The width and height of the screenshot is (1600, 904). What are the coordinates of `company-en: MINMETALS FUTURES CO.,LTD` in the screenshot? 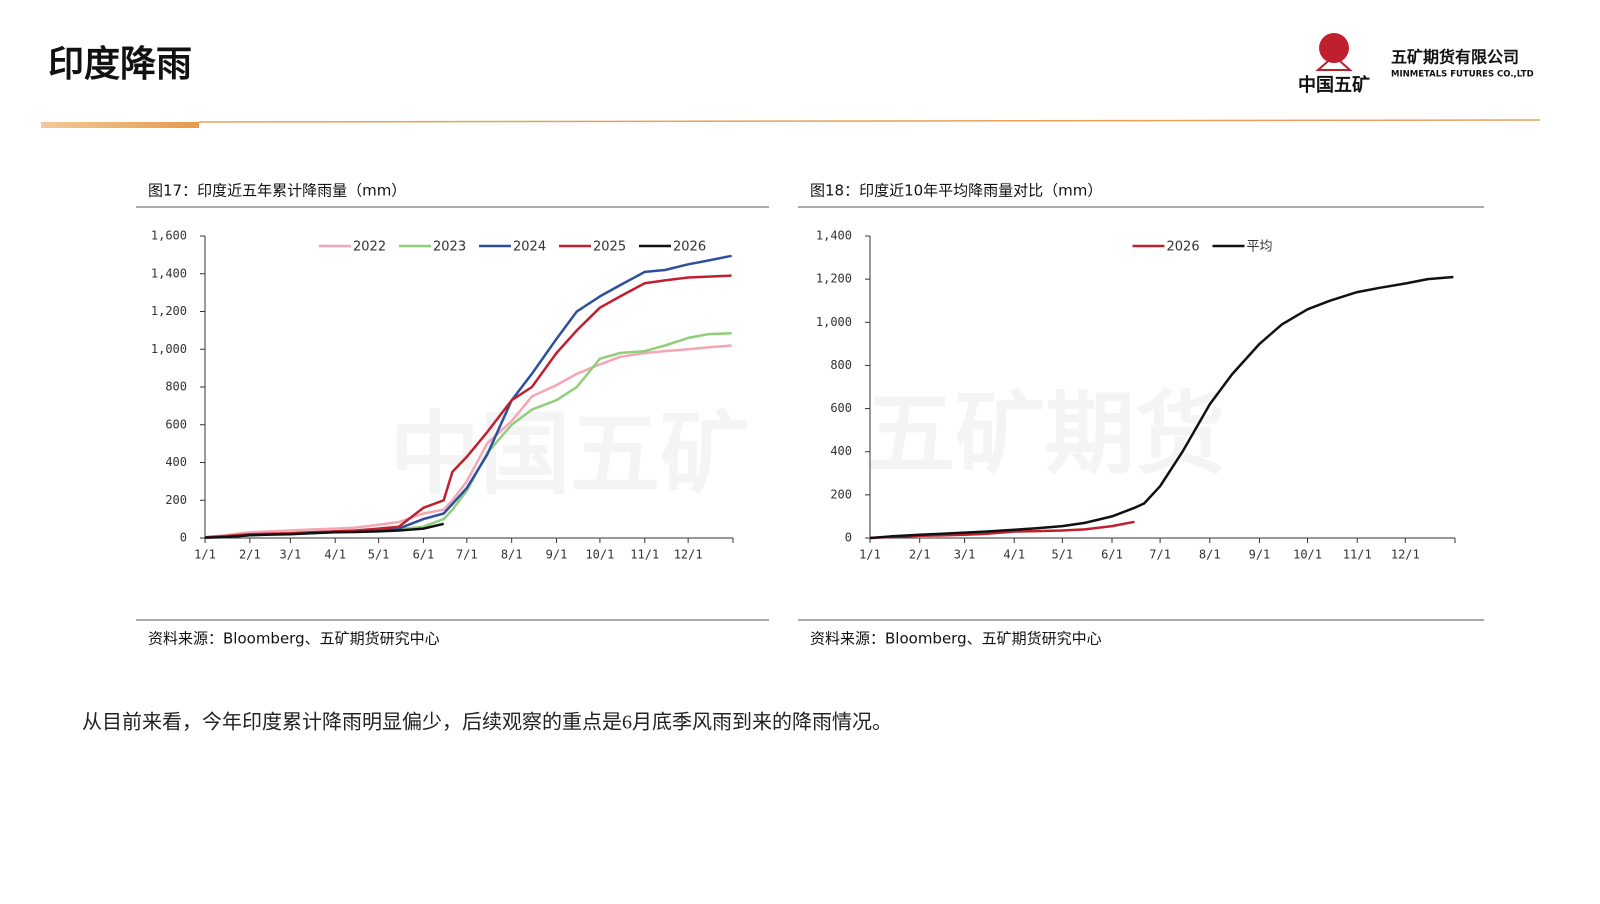 It's located at (1462, 75).